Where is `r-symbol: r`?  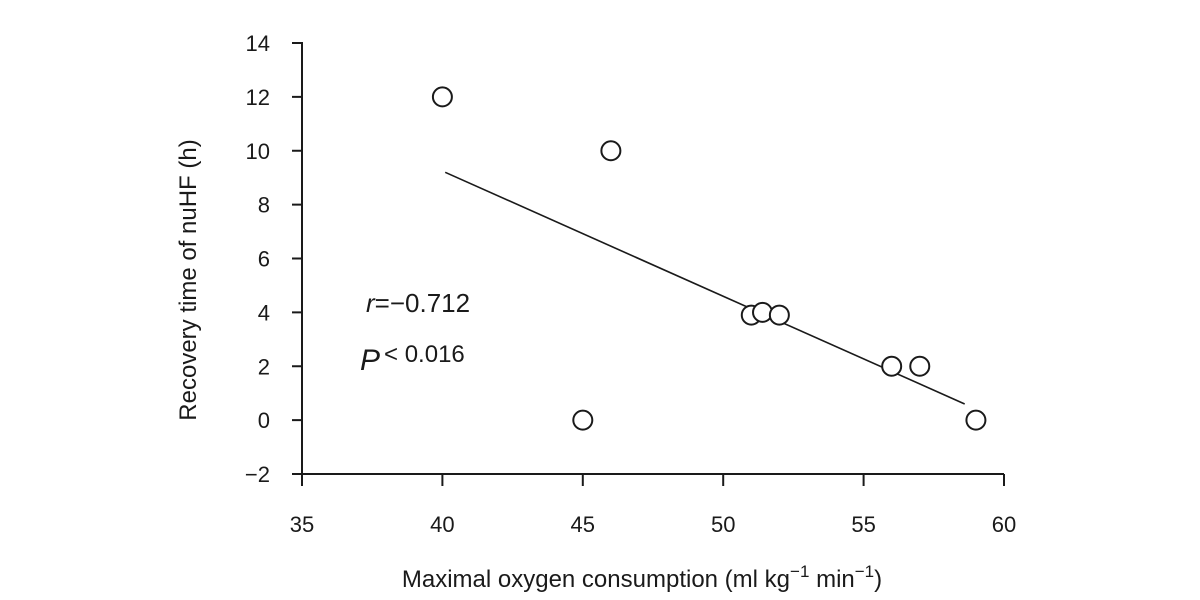 r-symbol: r is located at coordinates (371, 303).